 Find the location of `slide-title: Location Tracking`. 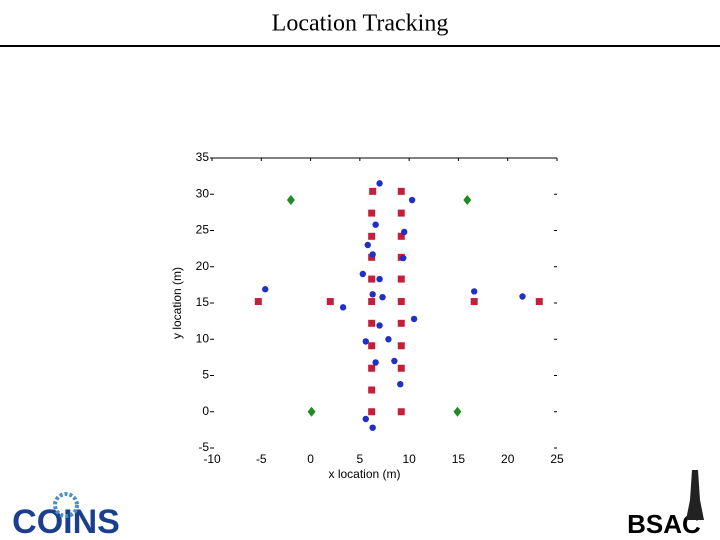

slide-title: Location Tracking is located at coordinates (360, 24).